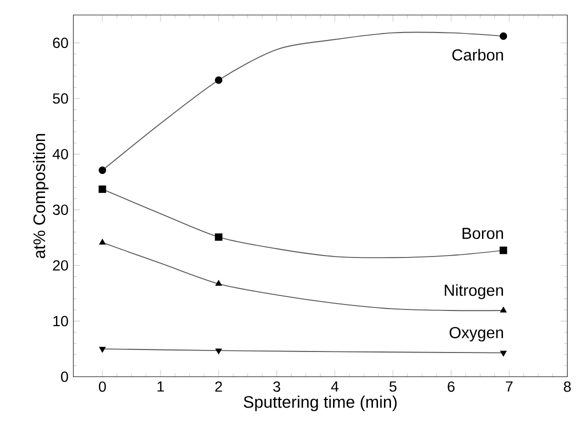  I want to click on y-tick-label: 50, so click(60, 98).